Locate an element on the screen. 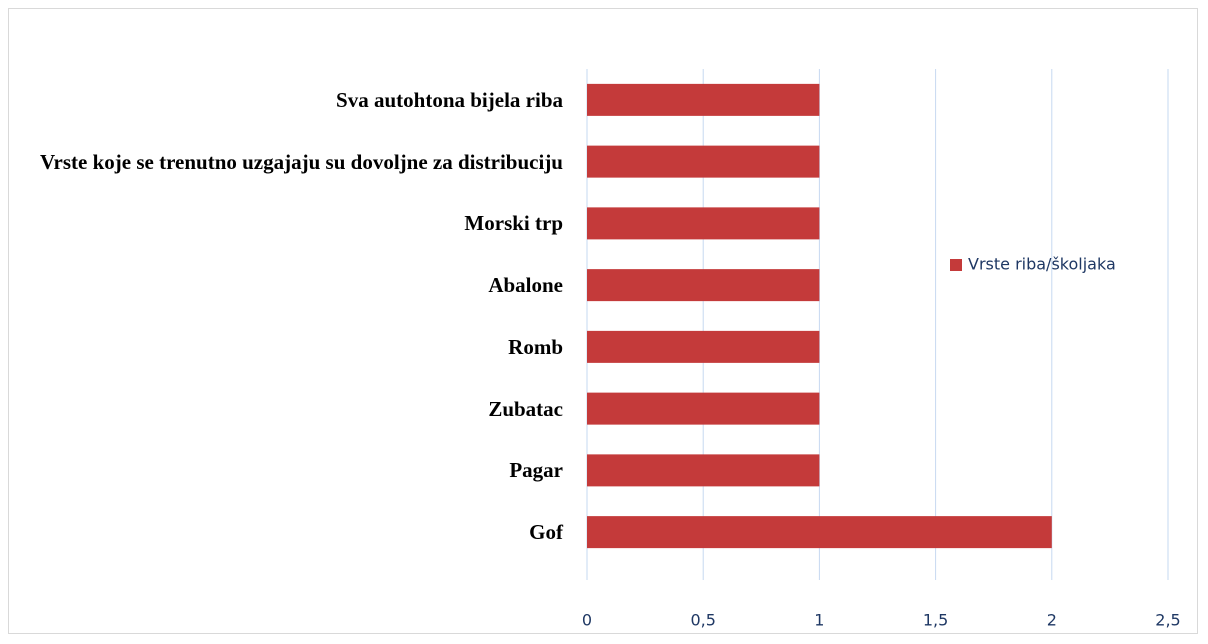 The width and height of the screenshot is (1208, 644). x-tick-label: 2 is located at coordinates (1052, 620).